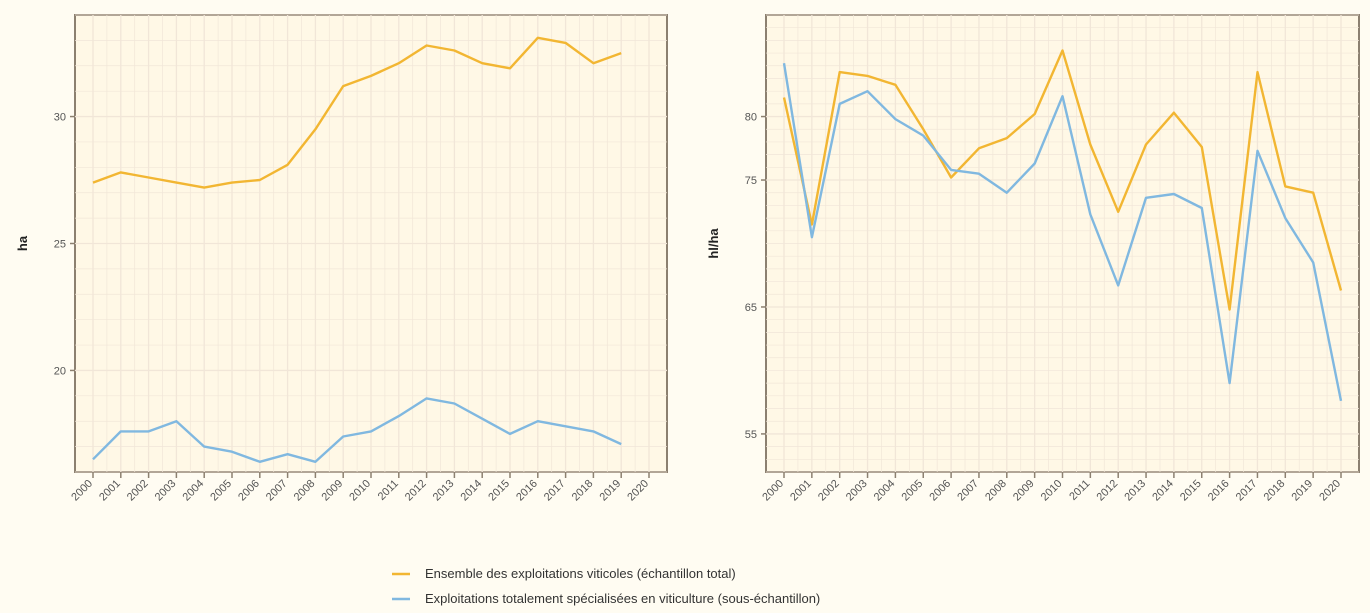 The height and width of the screenshot is (613, 1370). I want to click on y-tick-label: 25, so click(60, 245).